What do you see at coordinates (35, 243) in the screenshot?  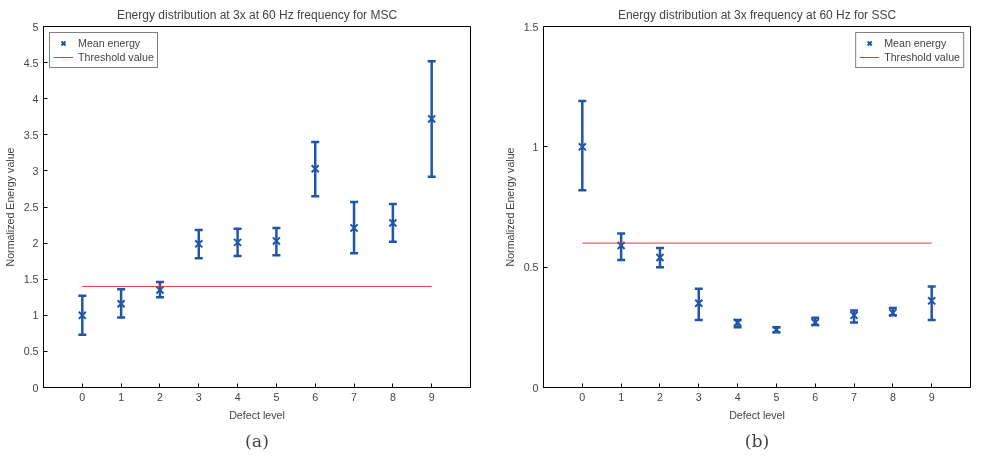 I see `y-tick-label: 2` at bounding box center [35, 243].